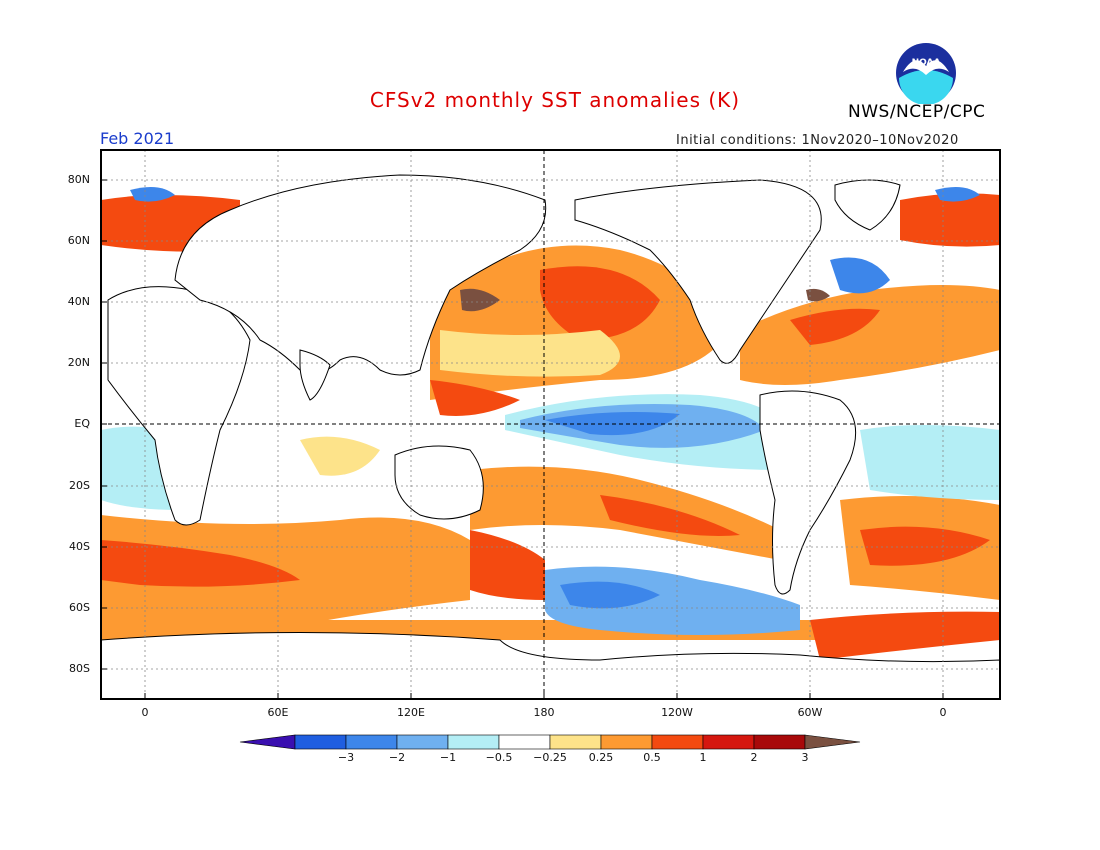 This screenshot has width=1100, height=850. What do you see at coordinates (475, 398) in the screenshot?
I see `anomaly-warm-pool-hot` at bounding box center [475, 398].